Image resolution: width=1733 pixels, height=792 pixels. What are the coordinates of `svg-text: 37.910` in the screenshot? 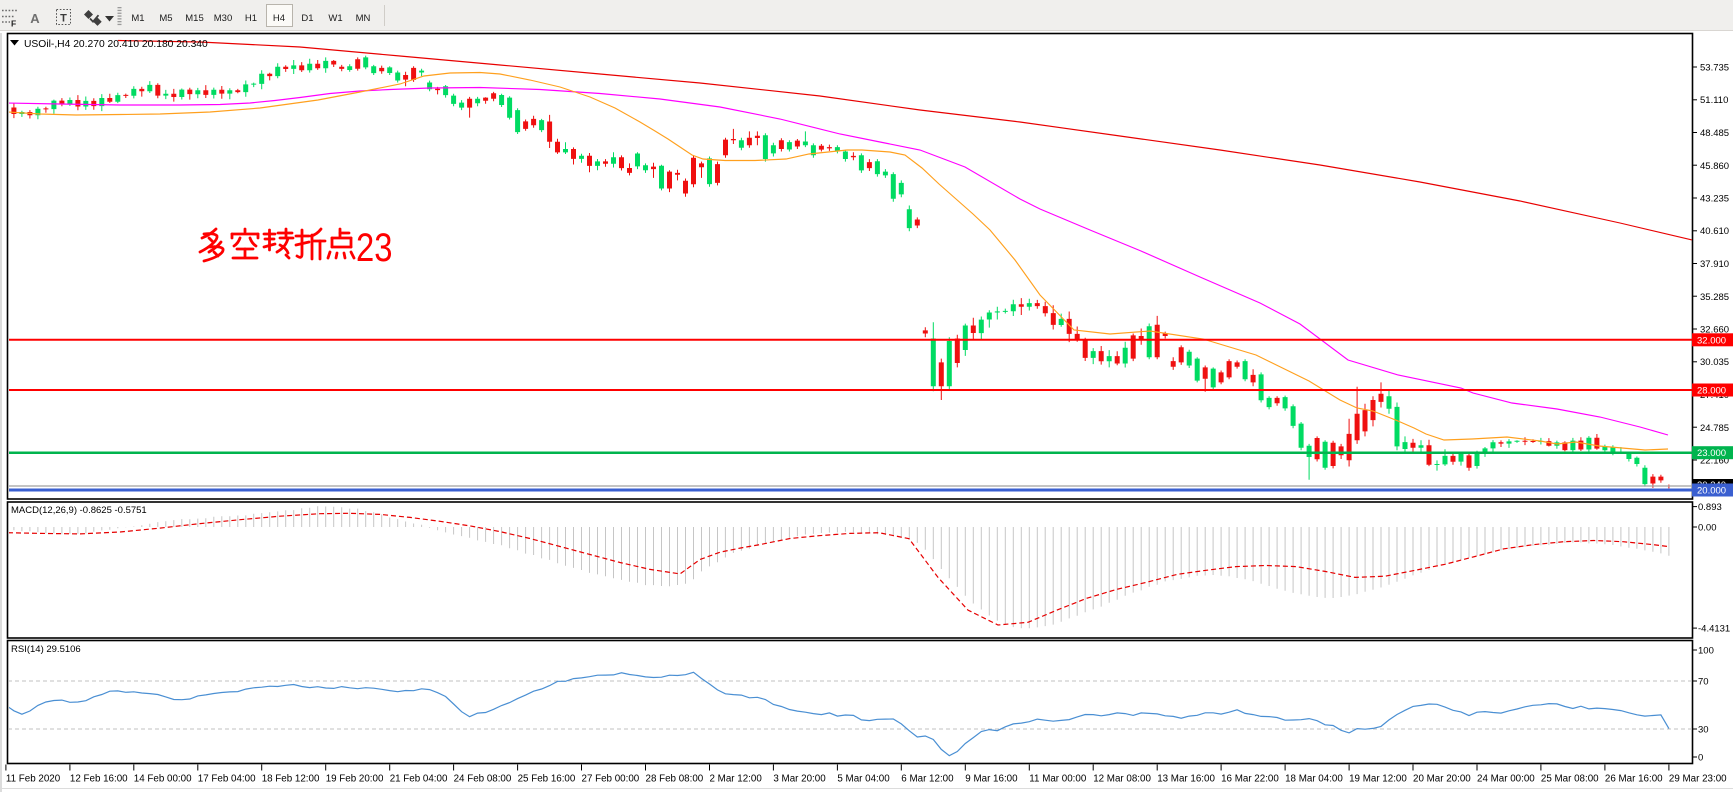 It's located at (1714, 264).